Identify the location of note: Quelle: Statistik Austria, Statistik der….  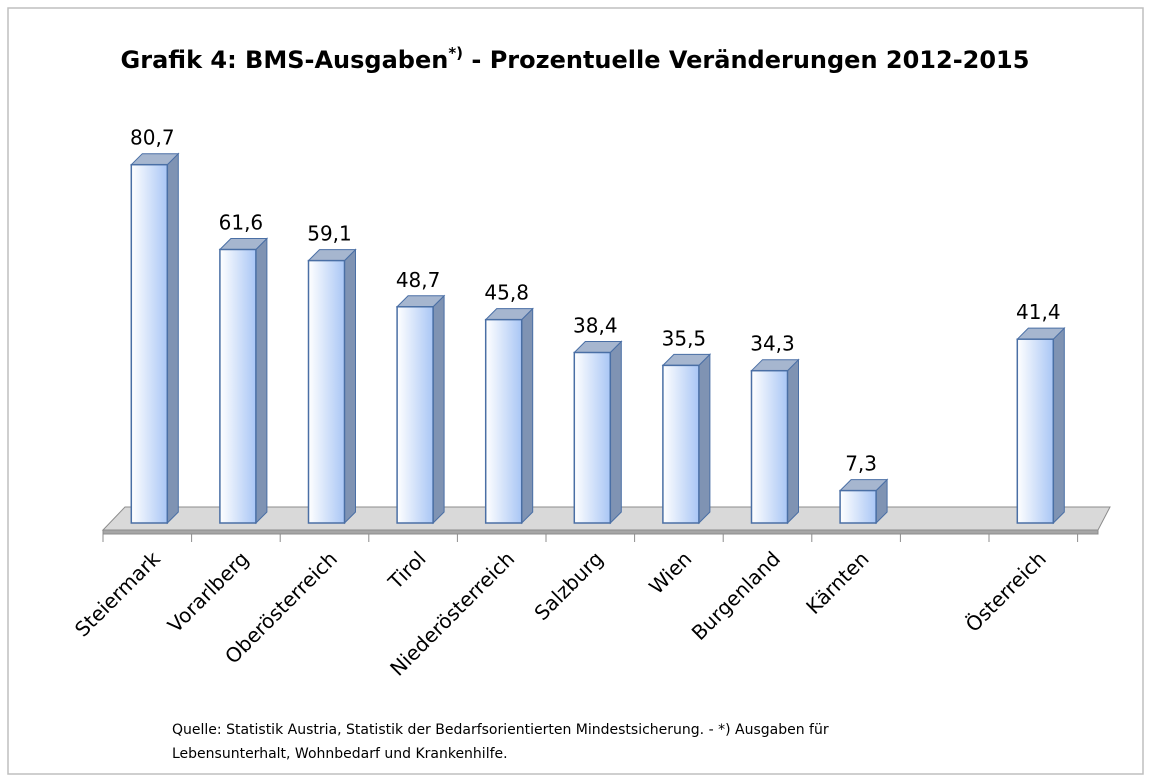
(500, 730).